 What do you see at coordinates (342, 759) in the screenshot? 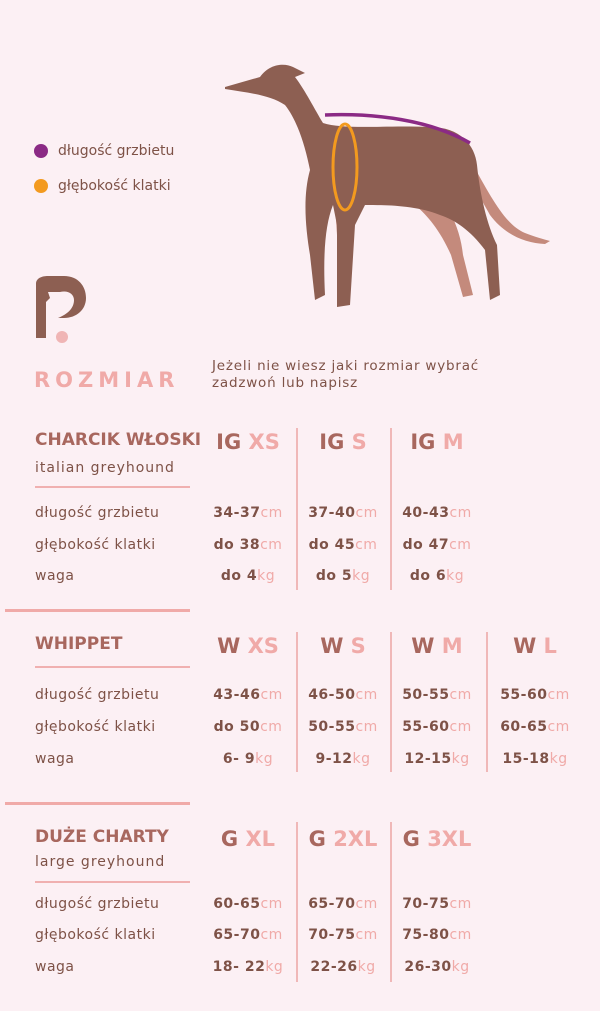
I see `size-value: 9-12kg` at bounding box center [342, 759].